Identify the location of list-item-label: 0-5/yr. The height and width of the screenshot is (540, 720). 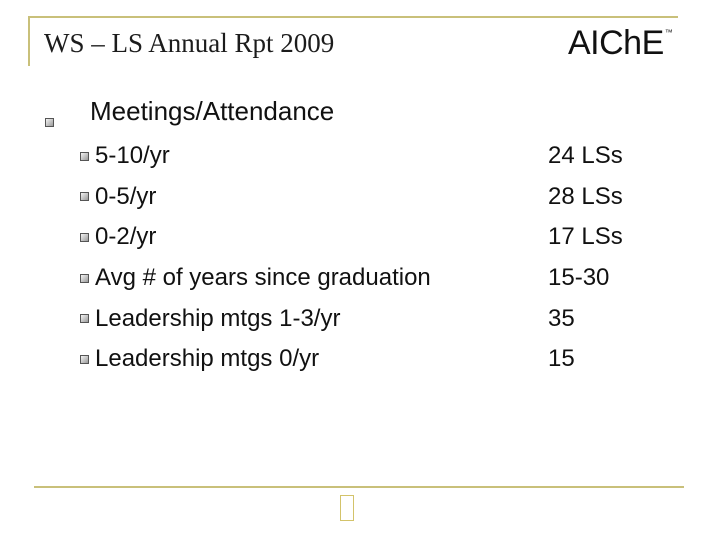
(126, 196).